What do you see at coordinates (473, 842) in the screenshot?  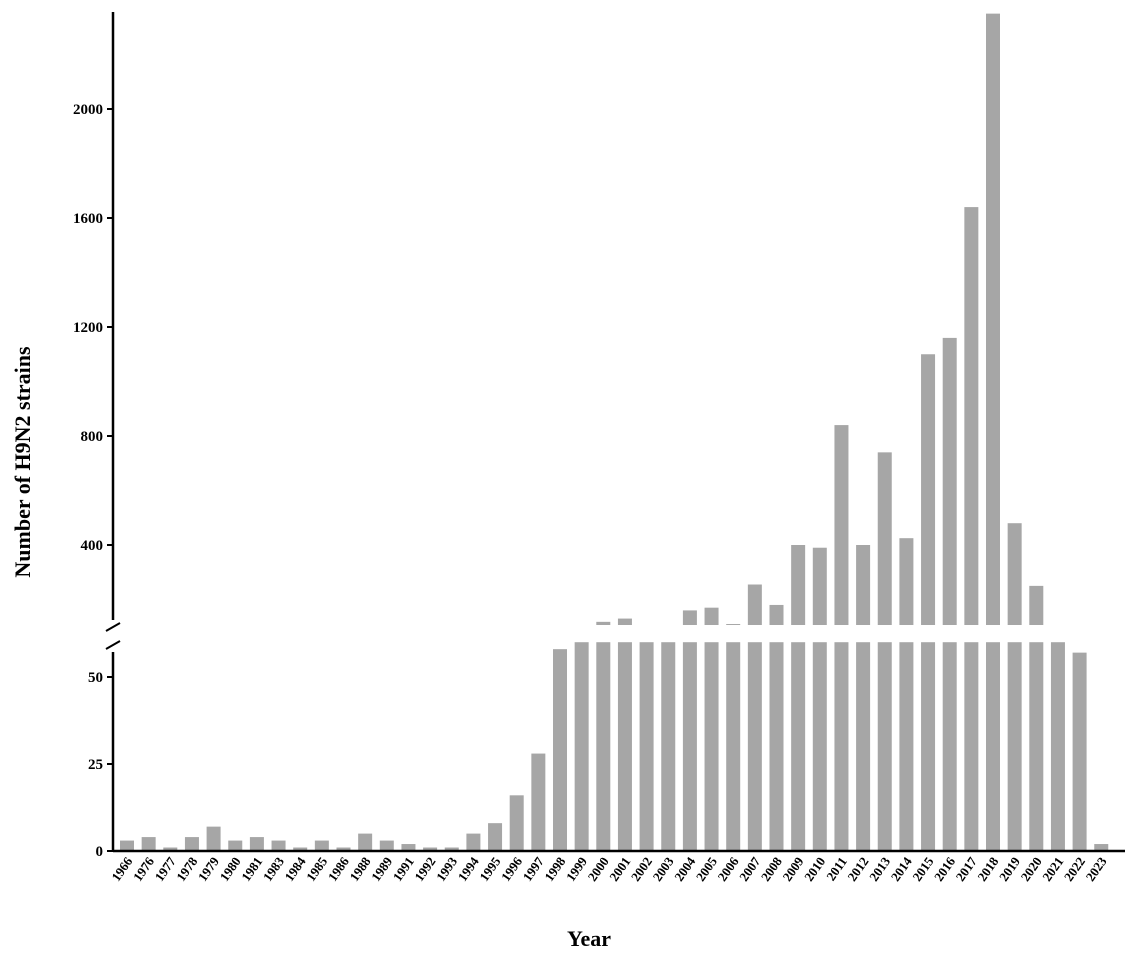 I see `bar-1994` at bounding box center [473, 842].